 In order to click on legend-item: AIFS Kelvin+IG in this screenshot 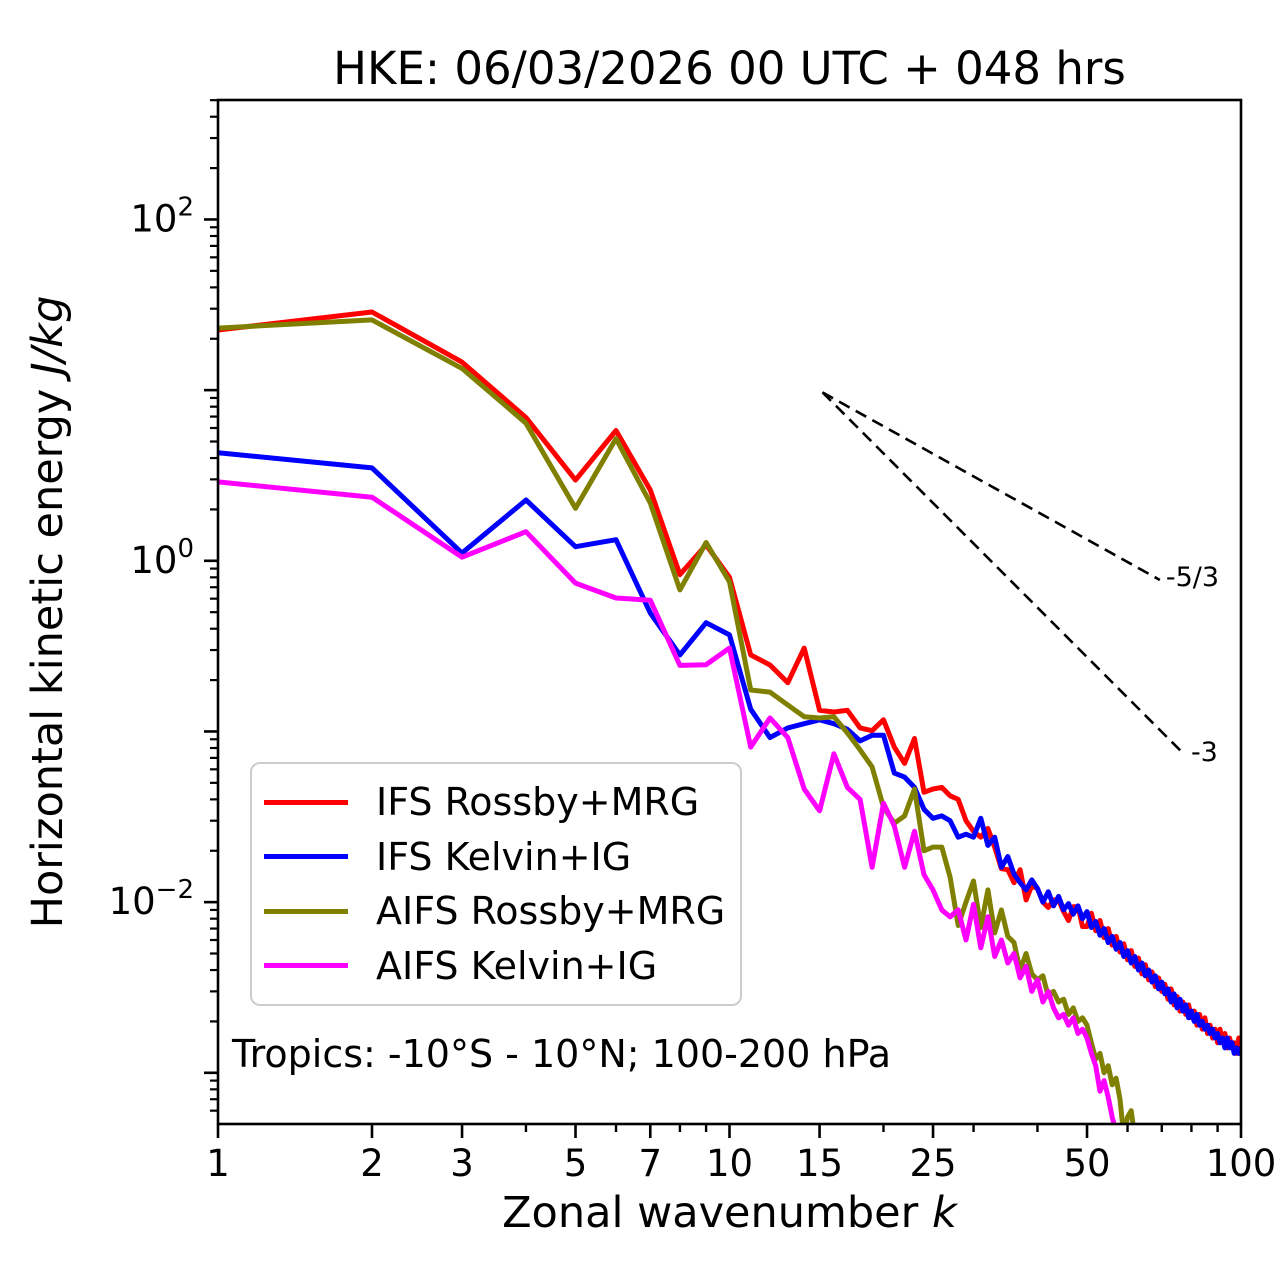, I will do `click(502, 966)`.